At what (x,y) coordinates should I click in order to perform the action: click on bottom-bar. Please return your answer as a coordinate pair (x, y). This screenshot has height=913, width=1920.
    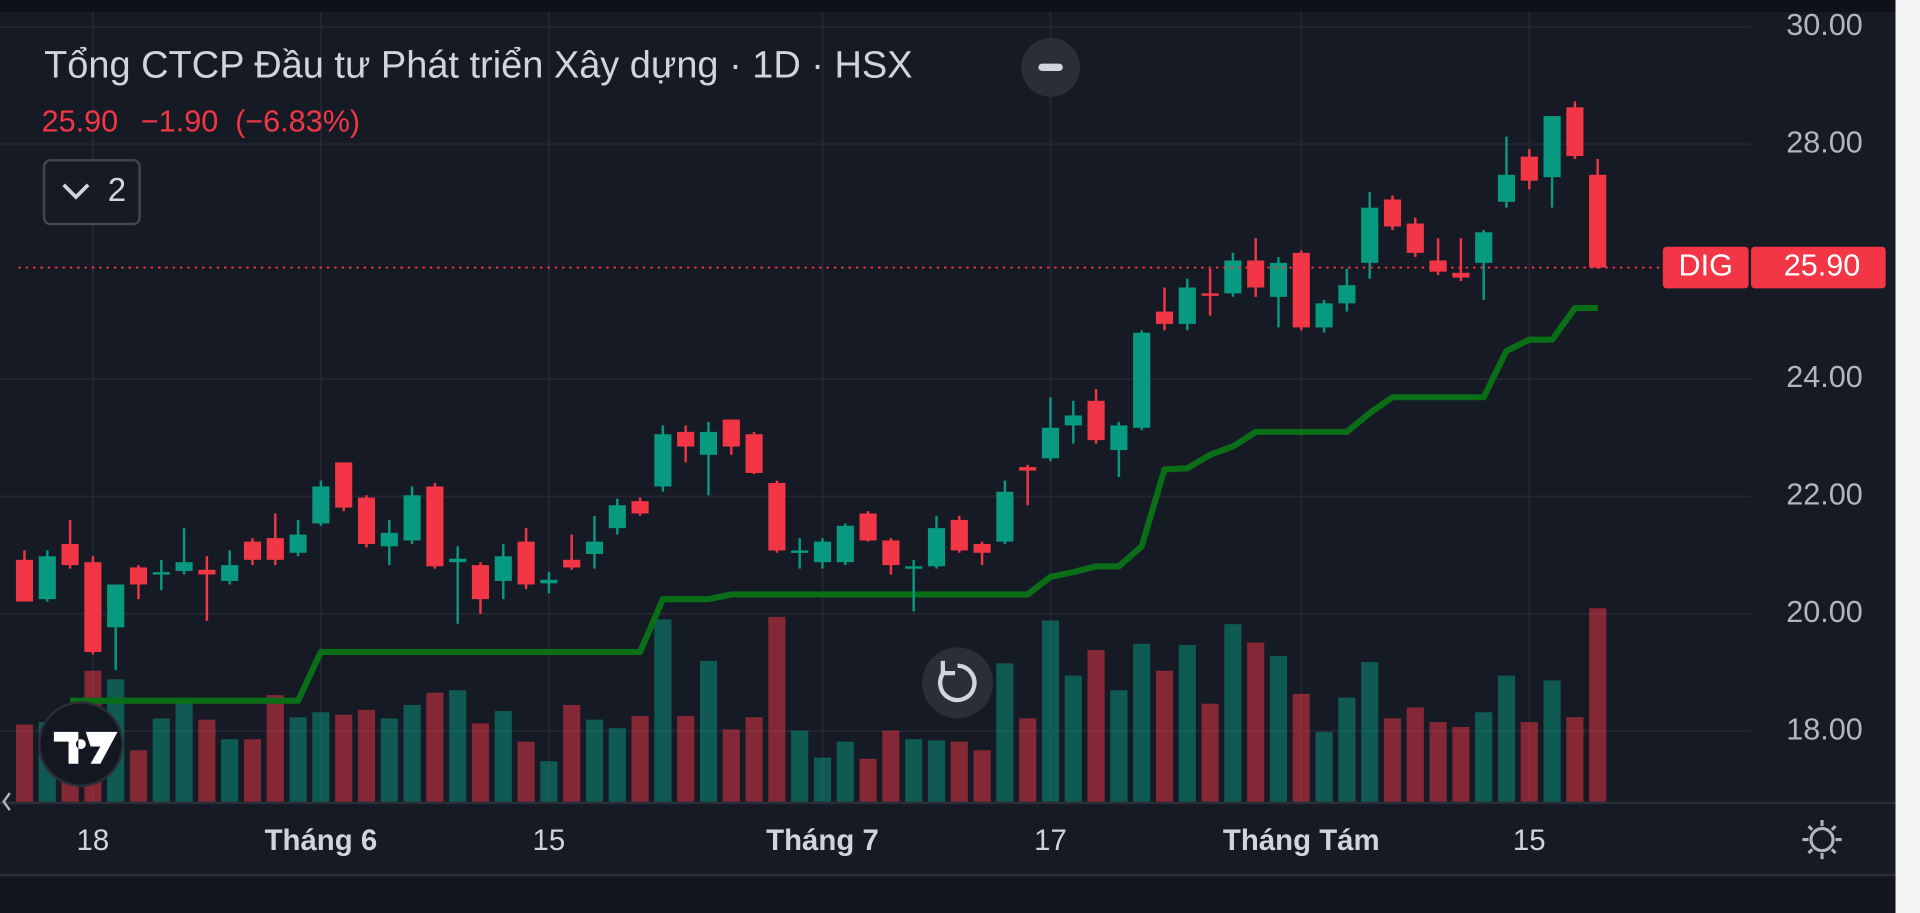
    Looking at the image, I should click on (948, 894).